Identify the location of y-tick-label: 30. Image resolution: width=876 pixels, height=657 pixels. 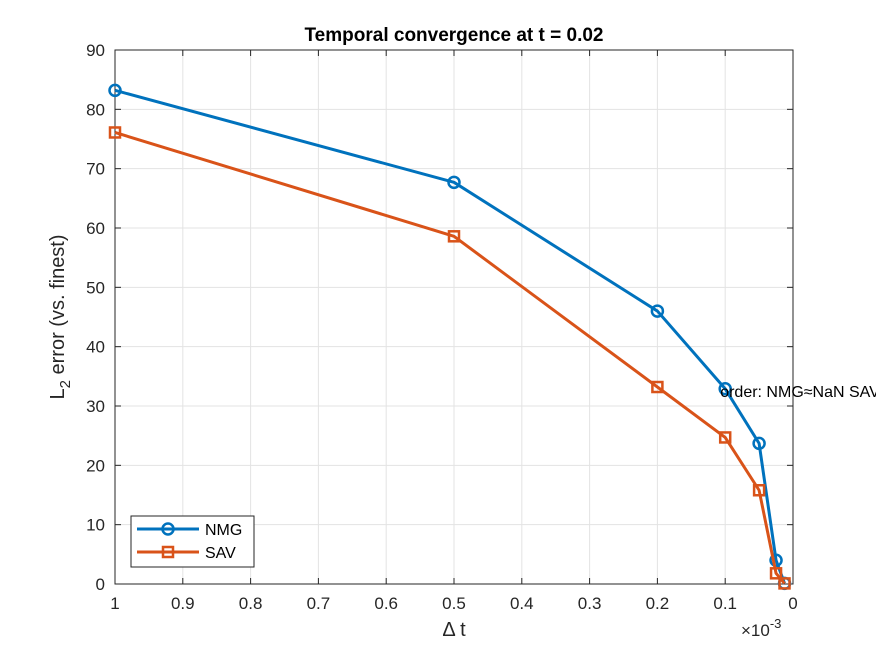
(95, 406).